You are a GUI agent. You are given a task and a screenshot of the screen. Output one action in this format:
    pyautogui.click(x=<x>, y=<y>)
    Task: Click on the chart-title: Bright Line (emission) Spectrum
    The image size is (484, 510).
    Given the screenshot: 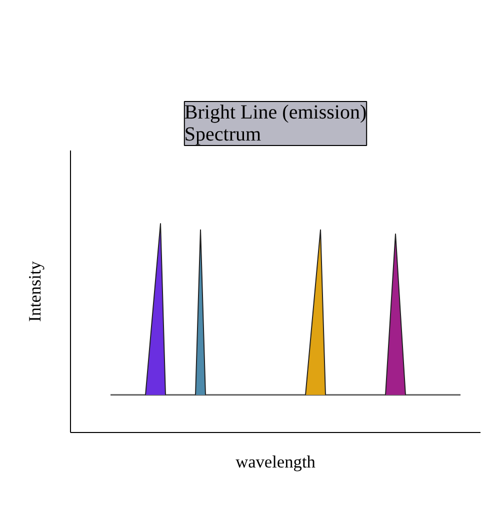 What is the action you would take?
    pyautogui.click(x=275, y=124)
    